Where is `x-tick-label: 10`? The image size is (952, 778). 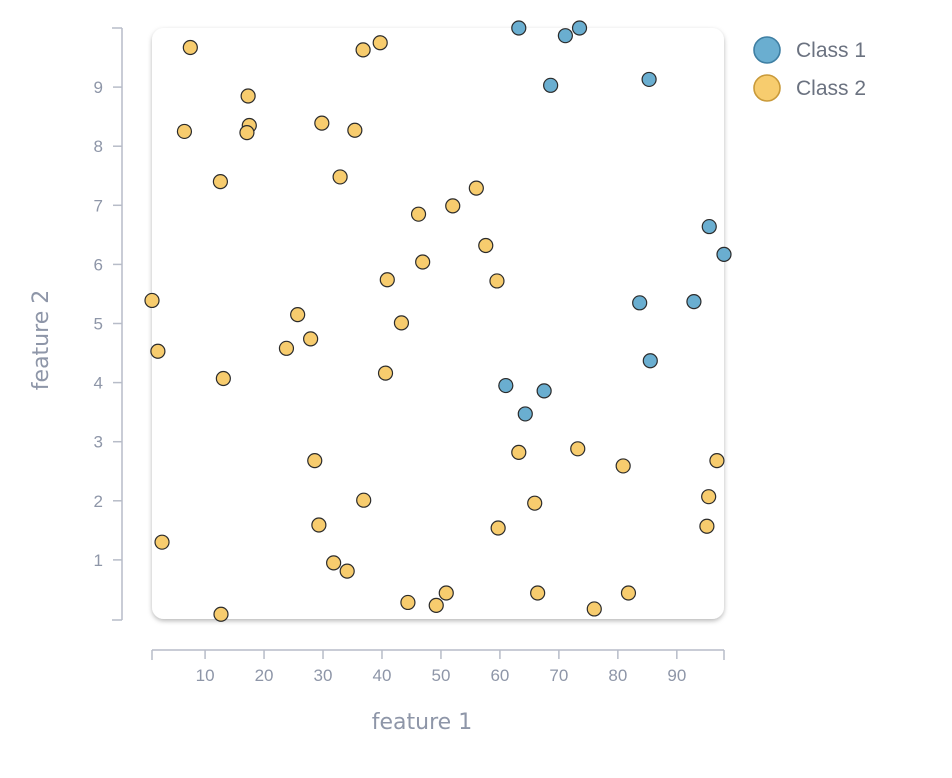
x-tick-label: 10 is located at coordinates (205, 675).